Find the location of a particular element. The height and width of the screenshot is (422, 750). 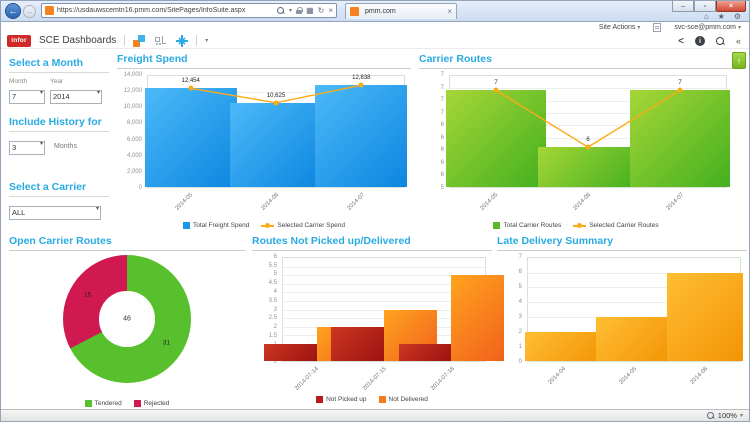

donut-chart: 46 31 15 is located at coordinates (127, 319).